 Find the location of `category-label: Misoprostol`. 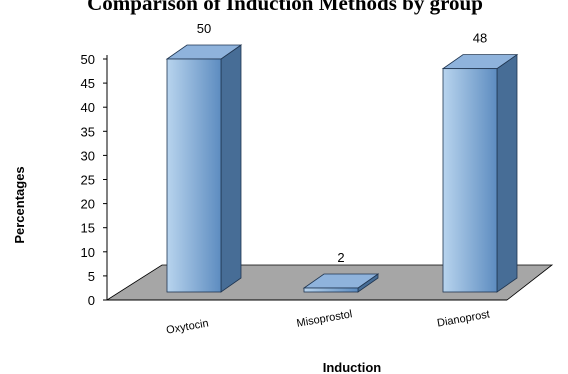

category-label: Misoprostol is located at coordinates (324, 319).